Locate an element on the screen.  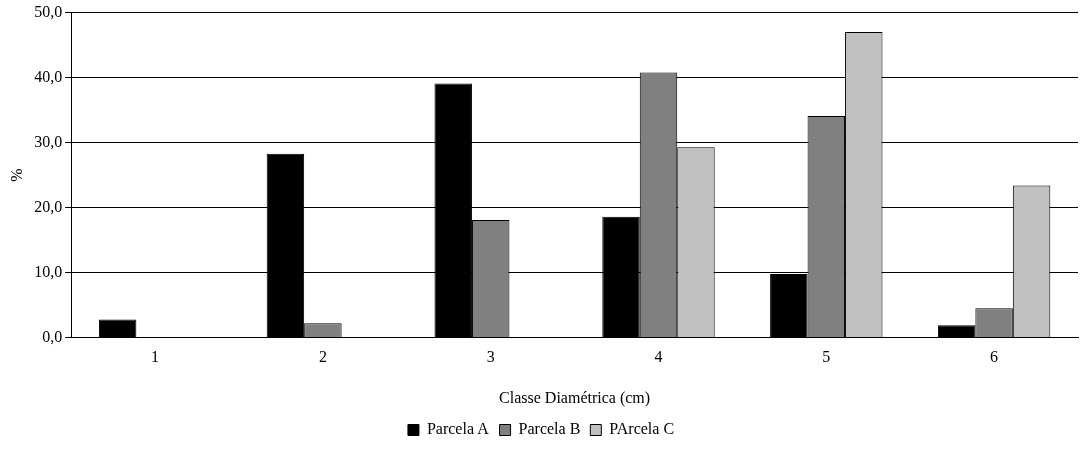
y-tick-label: 0,0 is located at coordinates (52, 336).